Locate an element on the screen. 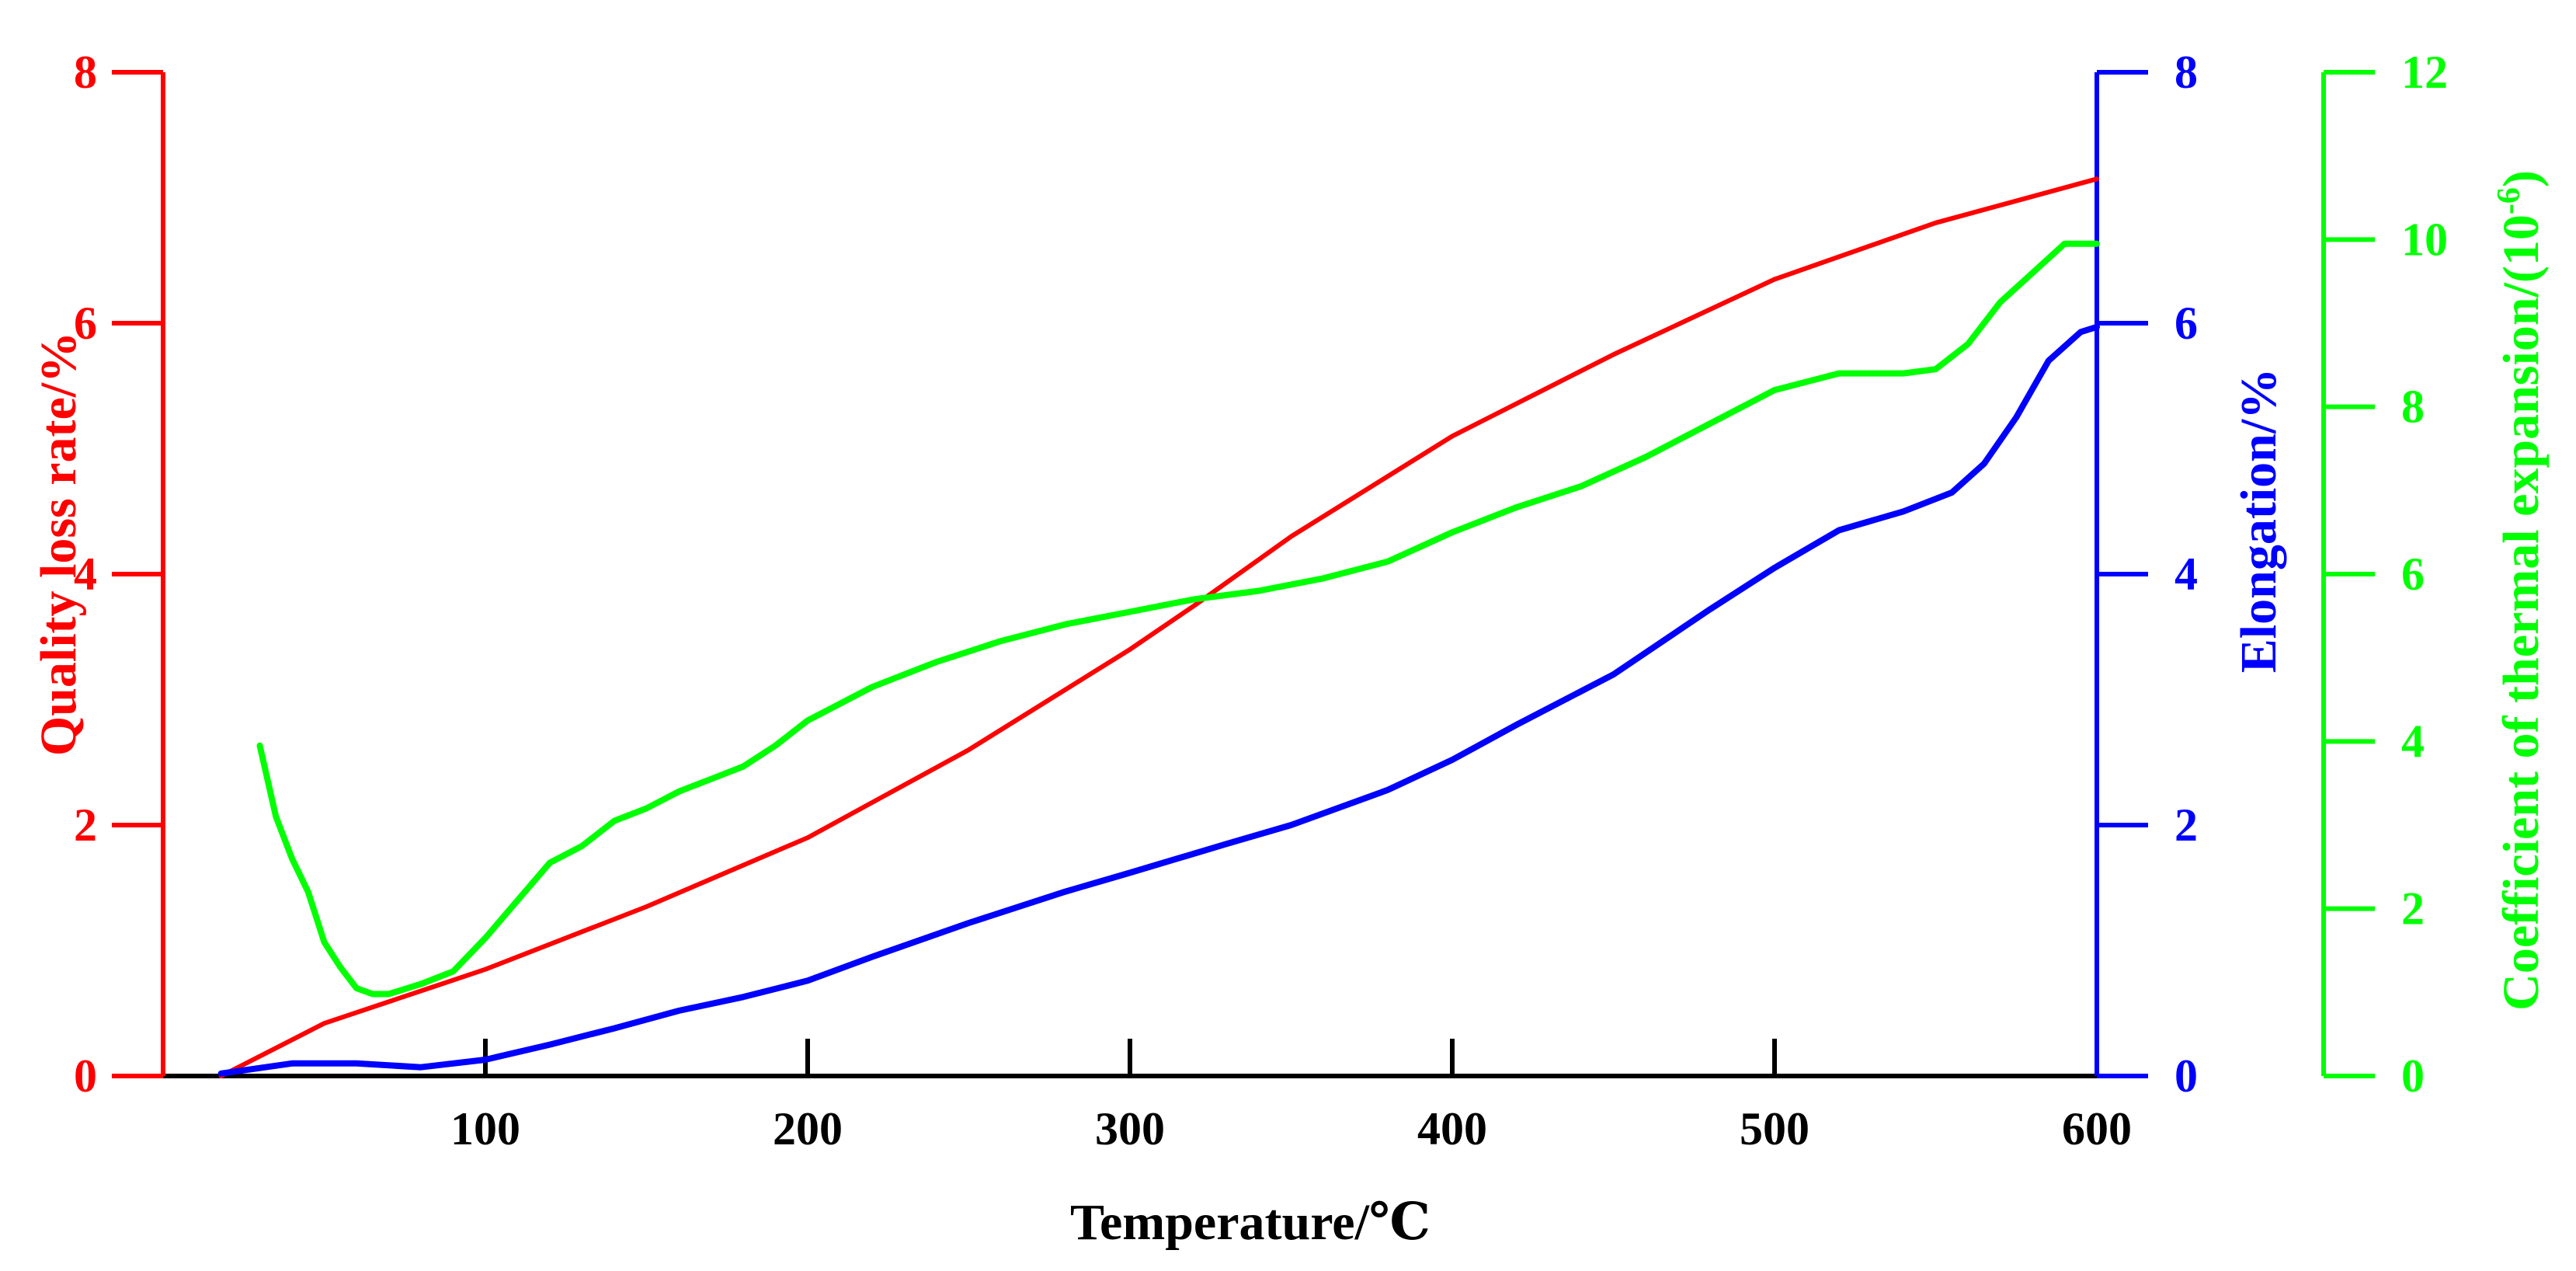 Image resolution: width=2576 pixels, height=1271 pixels. thermal-expansion-tick-label: 0 is located at coordinates (2413, 1076).